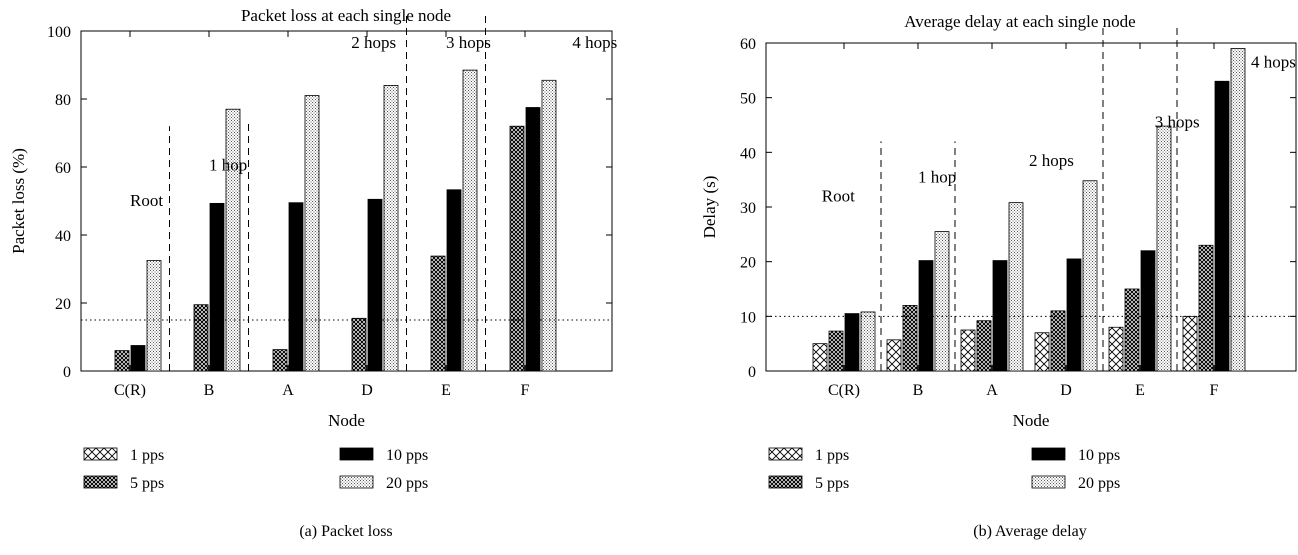 The width and height of the screenshot is (1298, 555). Describe the element at coordinates (18, 201) in the screenshot. I see `y-axis-label: Packet loss (%)` at that location.